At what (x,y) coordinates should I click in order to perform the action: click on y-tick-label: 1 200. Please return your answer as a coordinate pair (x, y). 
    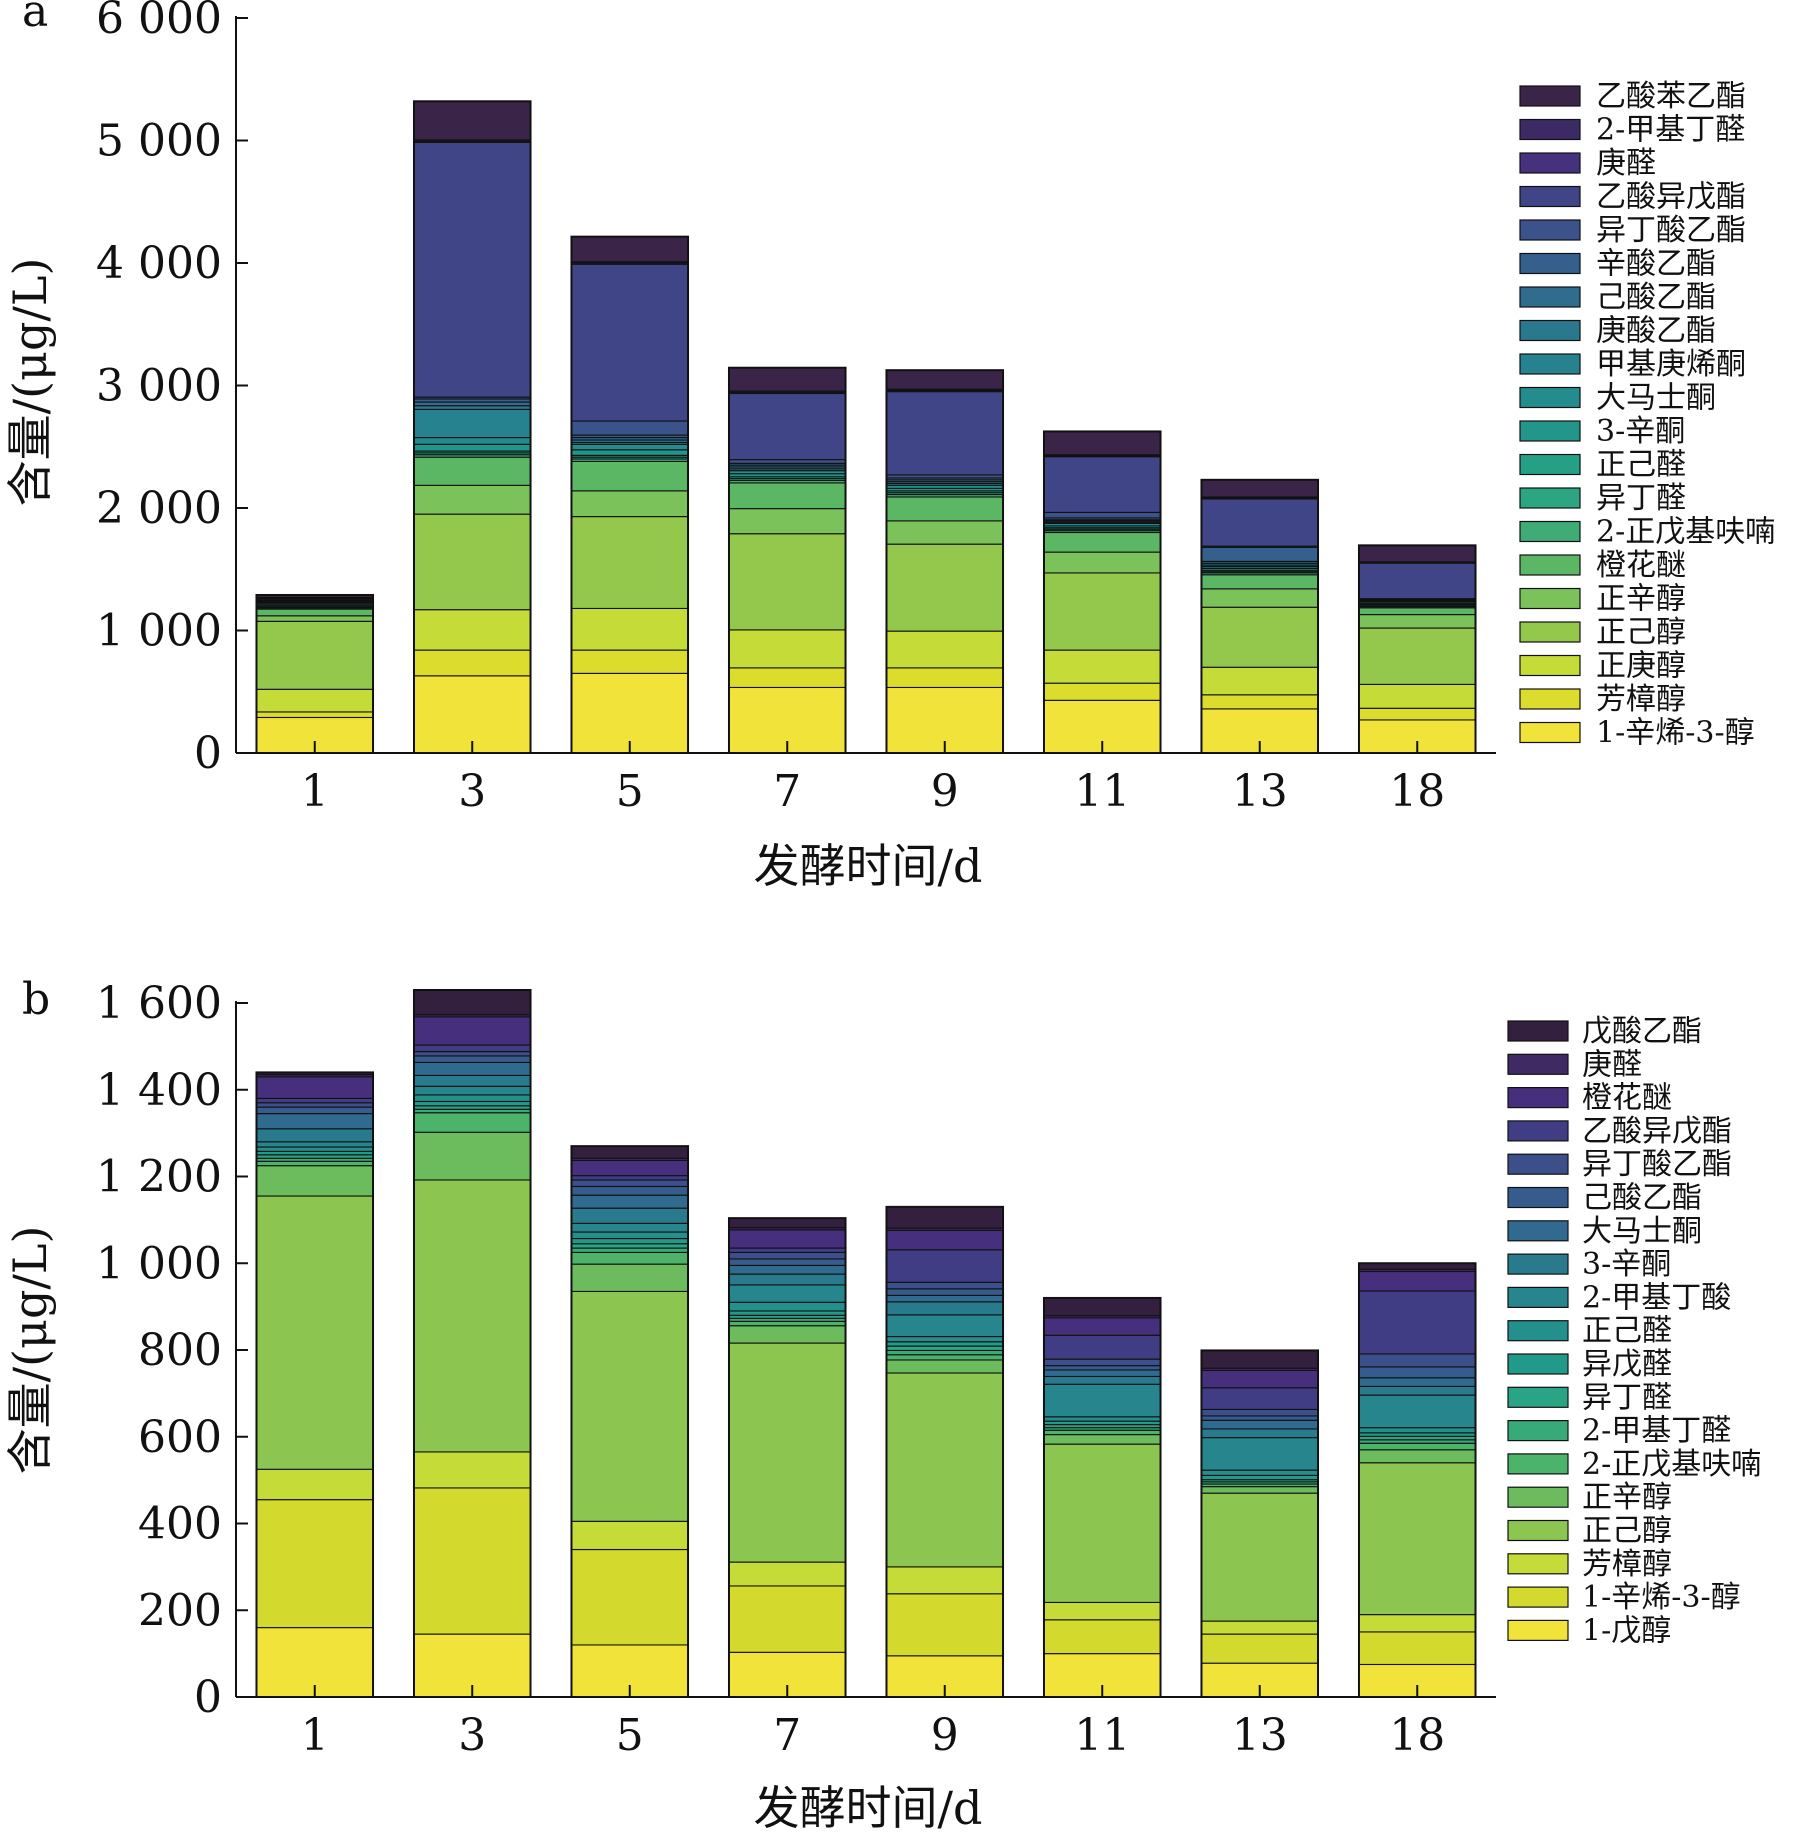
    Looking at the image, I should click on (159, 1177).